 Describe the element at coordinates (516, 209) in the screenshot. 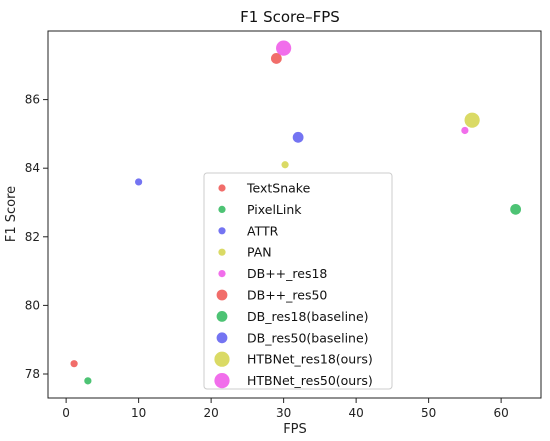

I see `point-db-res18-baseline` at that location.